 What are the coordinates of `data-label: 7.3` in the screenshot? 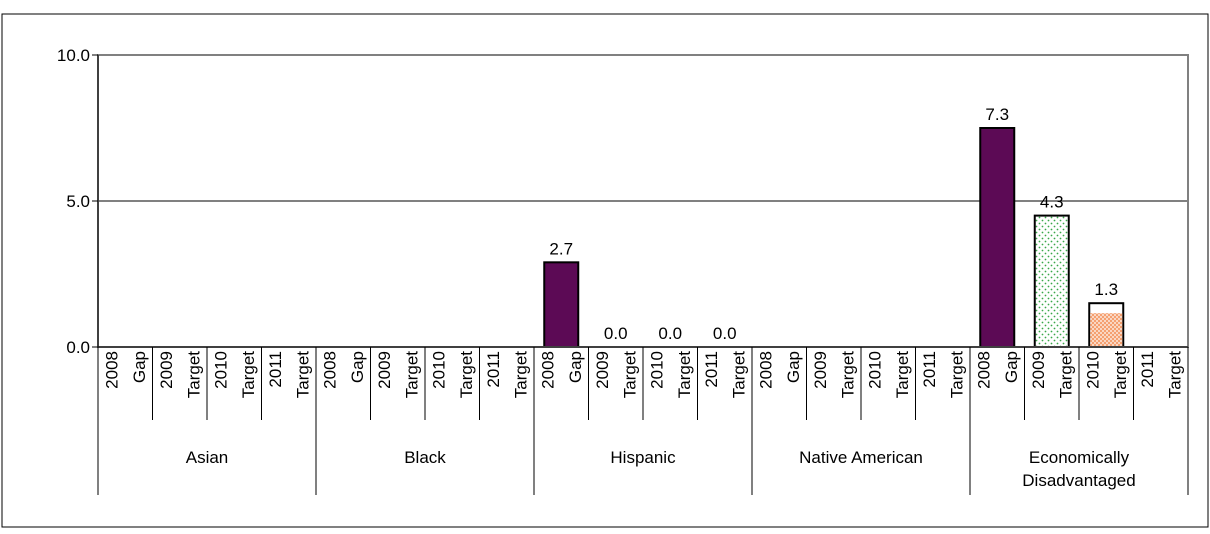 It's located at (997, 114).